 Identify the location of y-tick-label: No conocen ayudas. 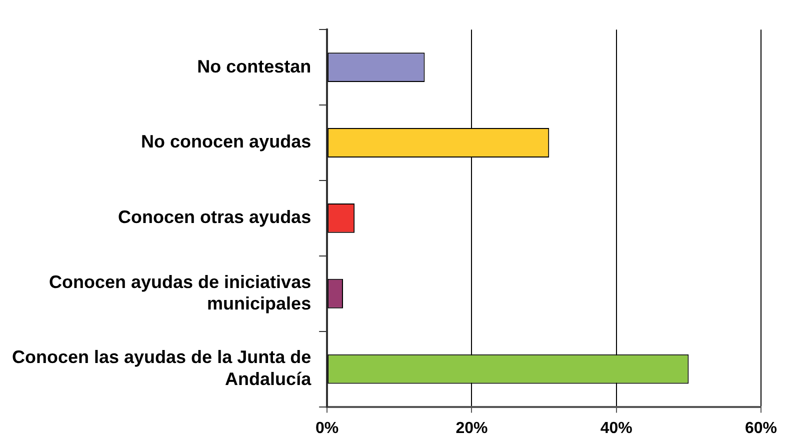
(226, 142).